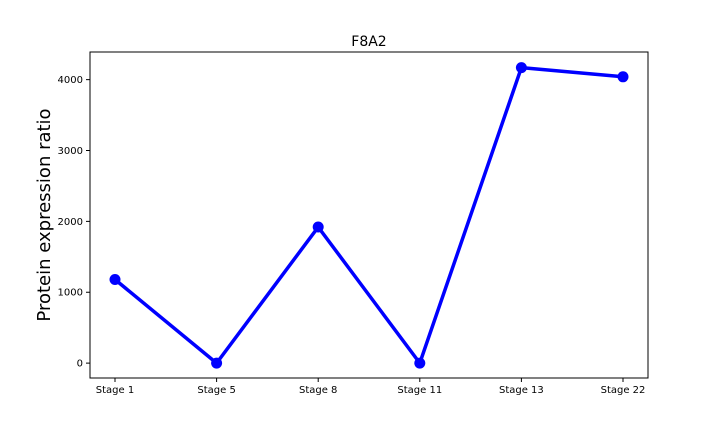 The width and height of the screenshot is (720, 437). Describe the element at coordinates (521, 390) in the screenshot. I see `x-tick-label: Stage 13` at that location.